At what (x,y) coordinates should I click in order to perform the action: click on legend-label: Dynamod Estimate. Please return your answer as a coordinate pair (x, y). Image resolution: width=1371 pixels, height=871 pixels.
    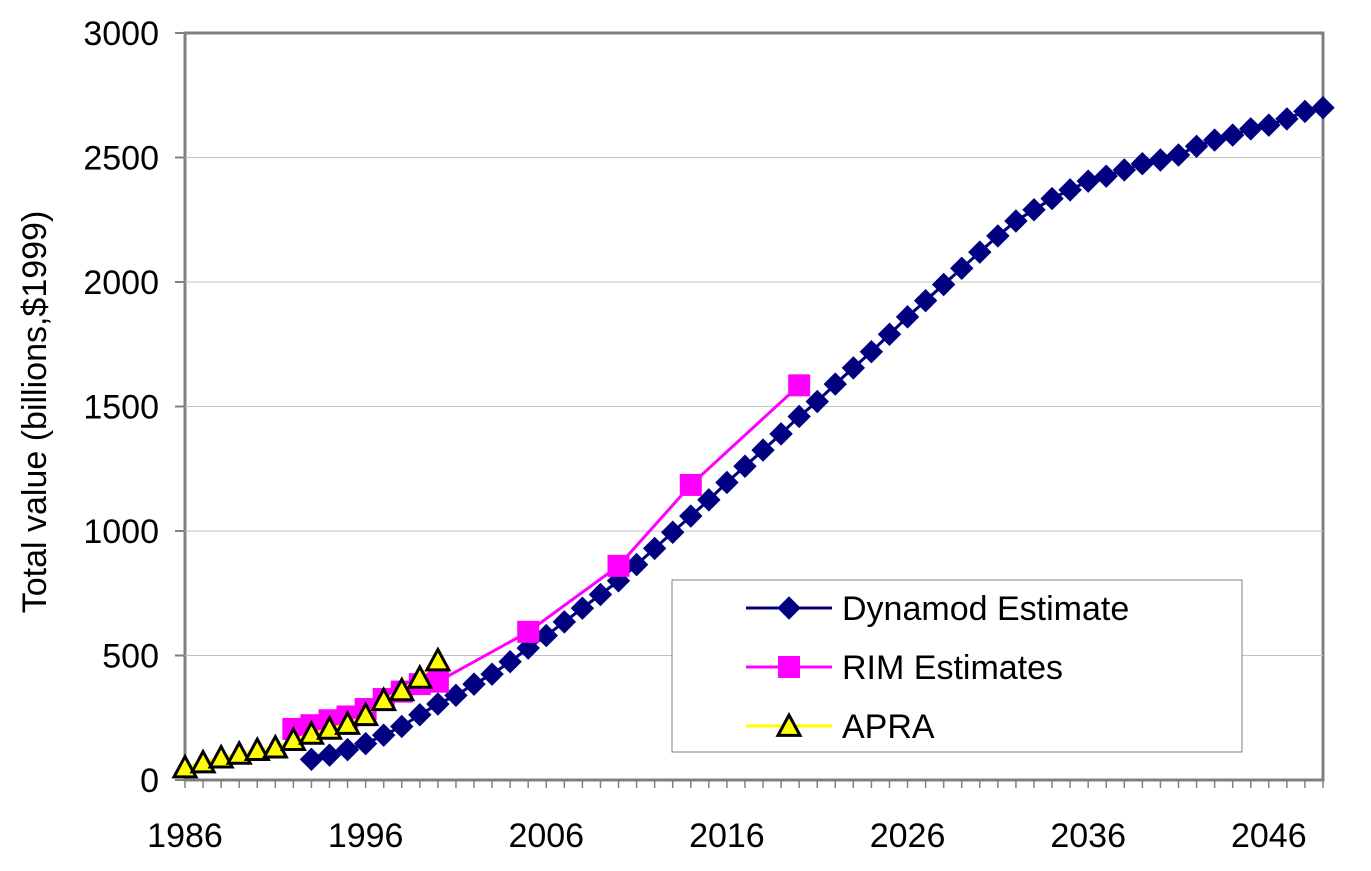
    Looking at the image, I should click on (985, 609).